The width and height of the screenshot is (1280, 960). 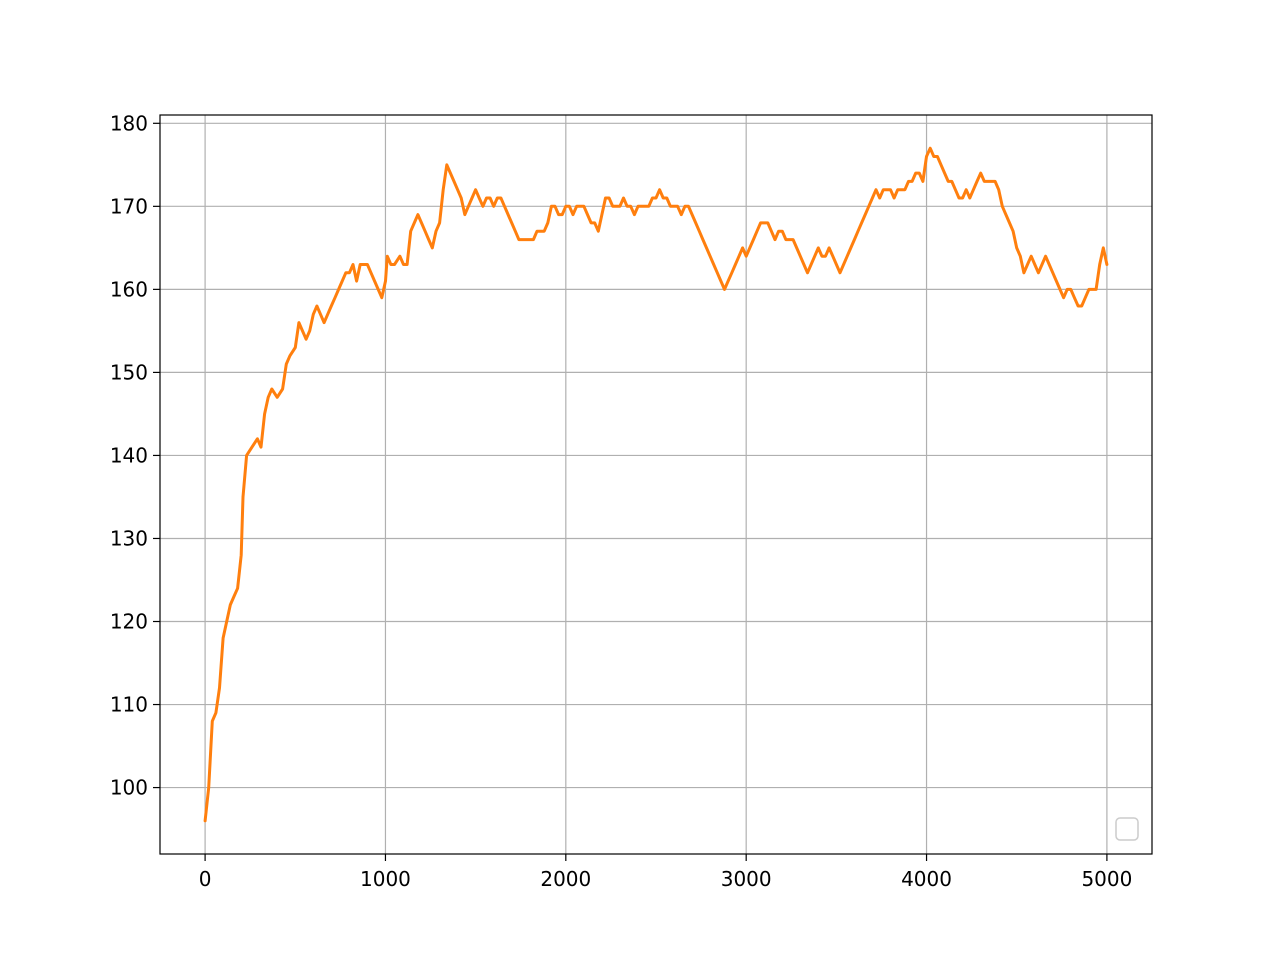 What do you see at coordinates (746, 879) in the screenshot?
I see `x-tick-label: 3000` at bounding box center [746, 879].